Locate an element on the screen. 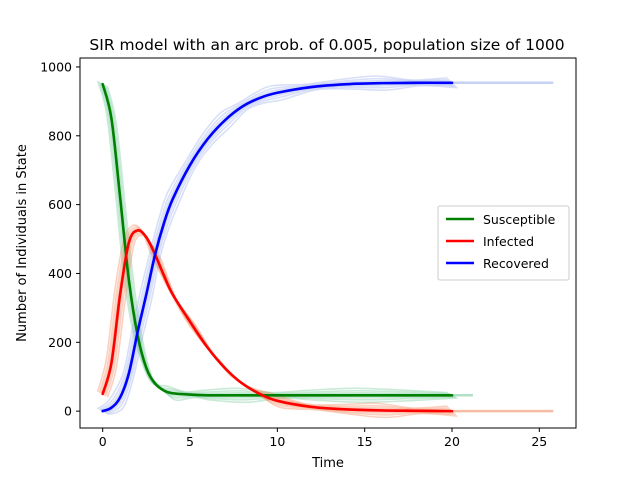 The image size is (640, 480). legend: Susceptible Infected Recovered is located at coordinates (503, 243).